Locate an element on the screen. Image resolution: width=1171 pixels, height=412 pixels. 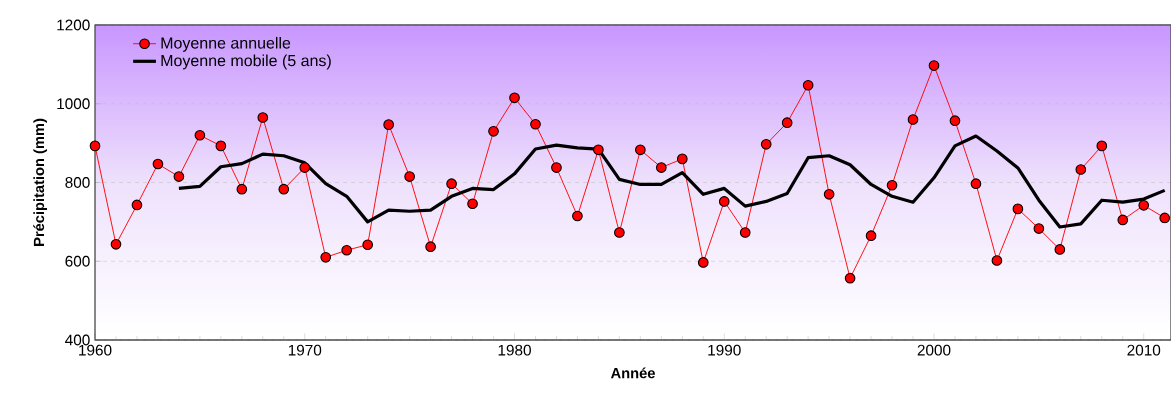
y-axis-title: Précipitation (mm) is located at coordinates (40, 182).